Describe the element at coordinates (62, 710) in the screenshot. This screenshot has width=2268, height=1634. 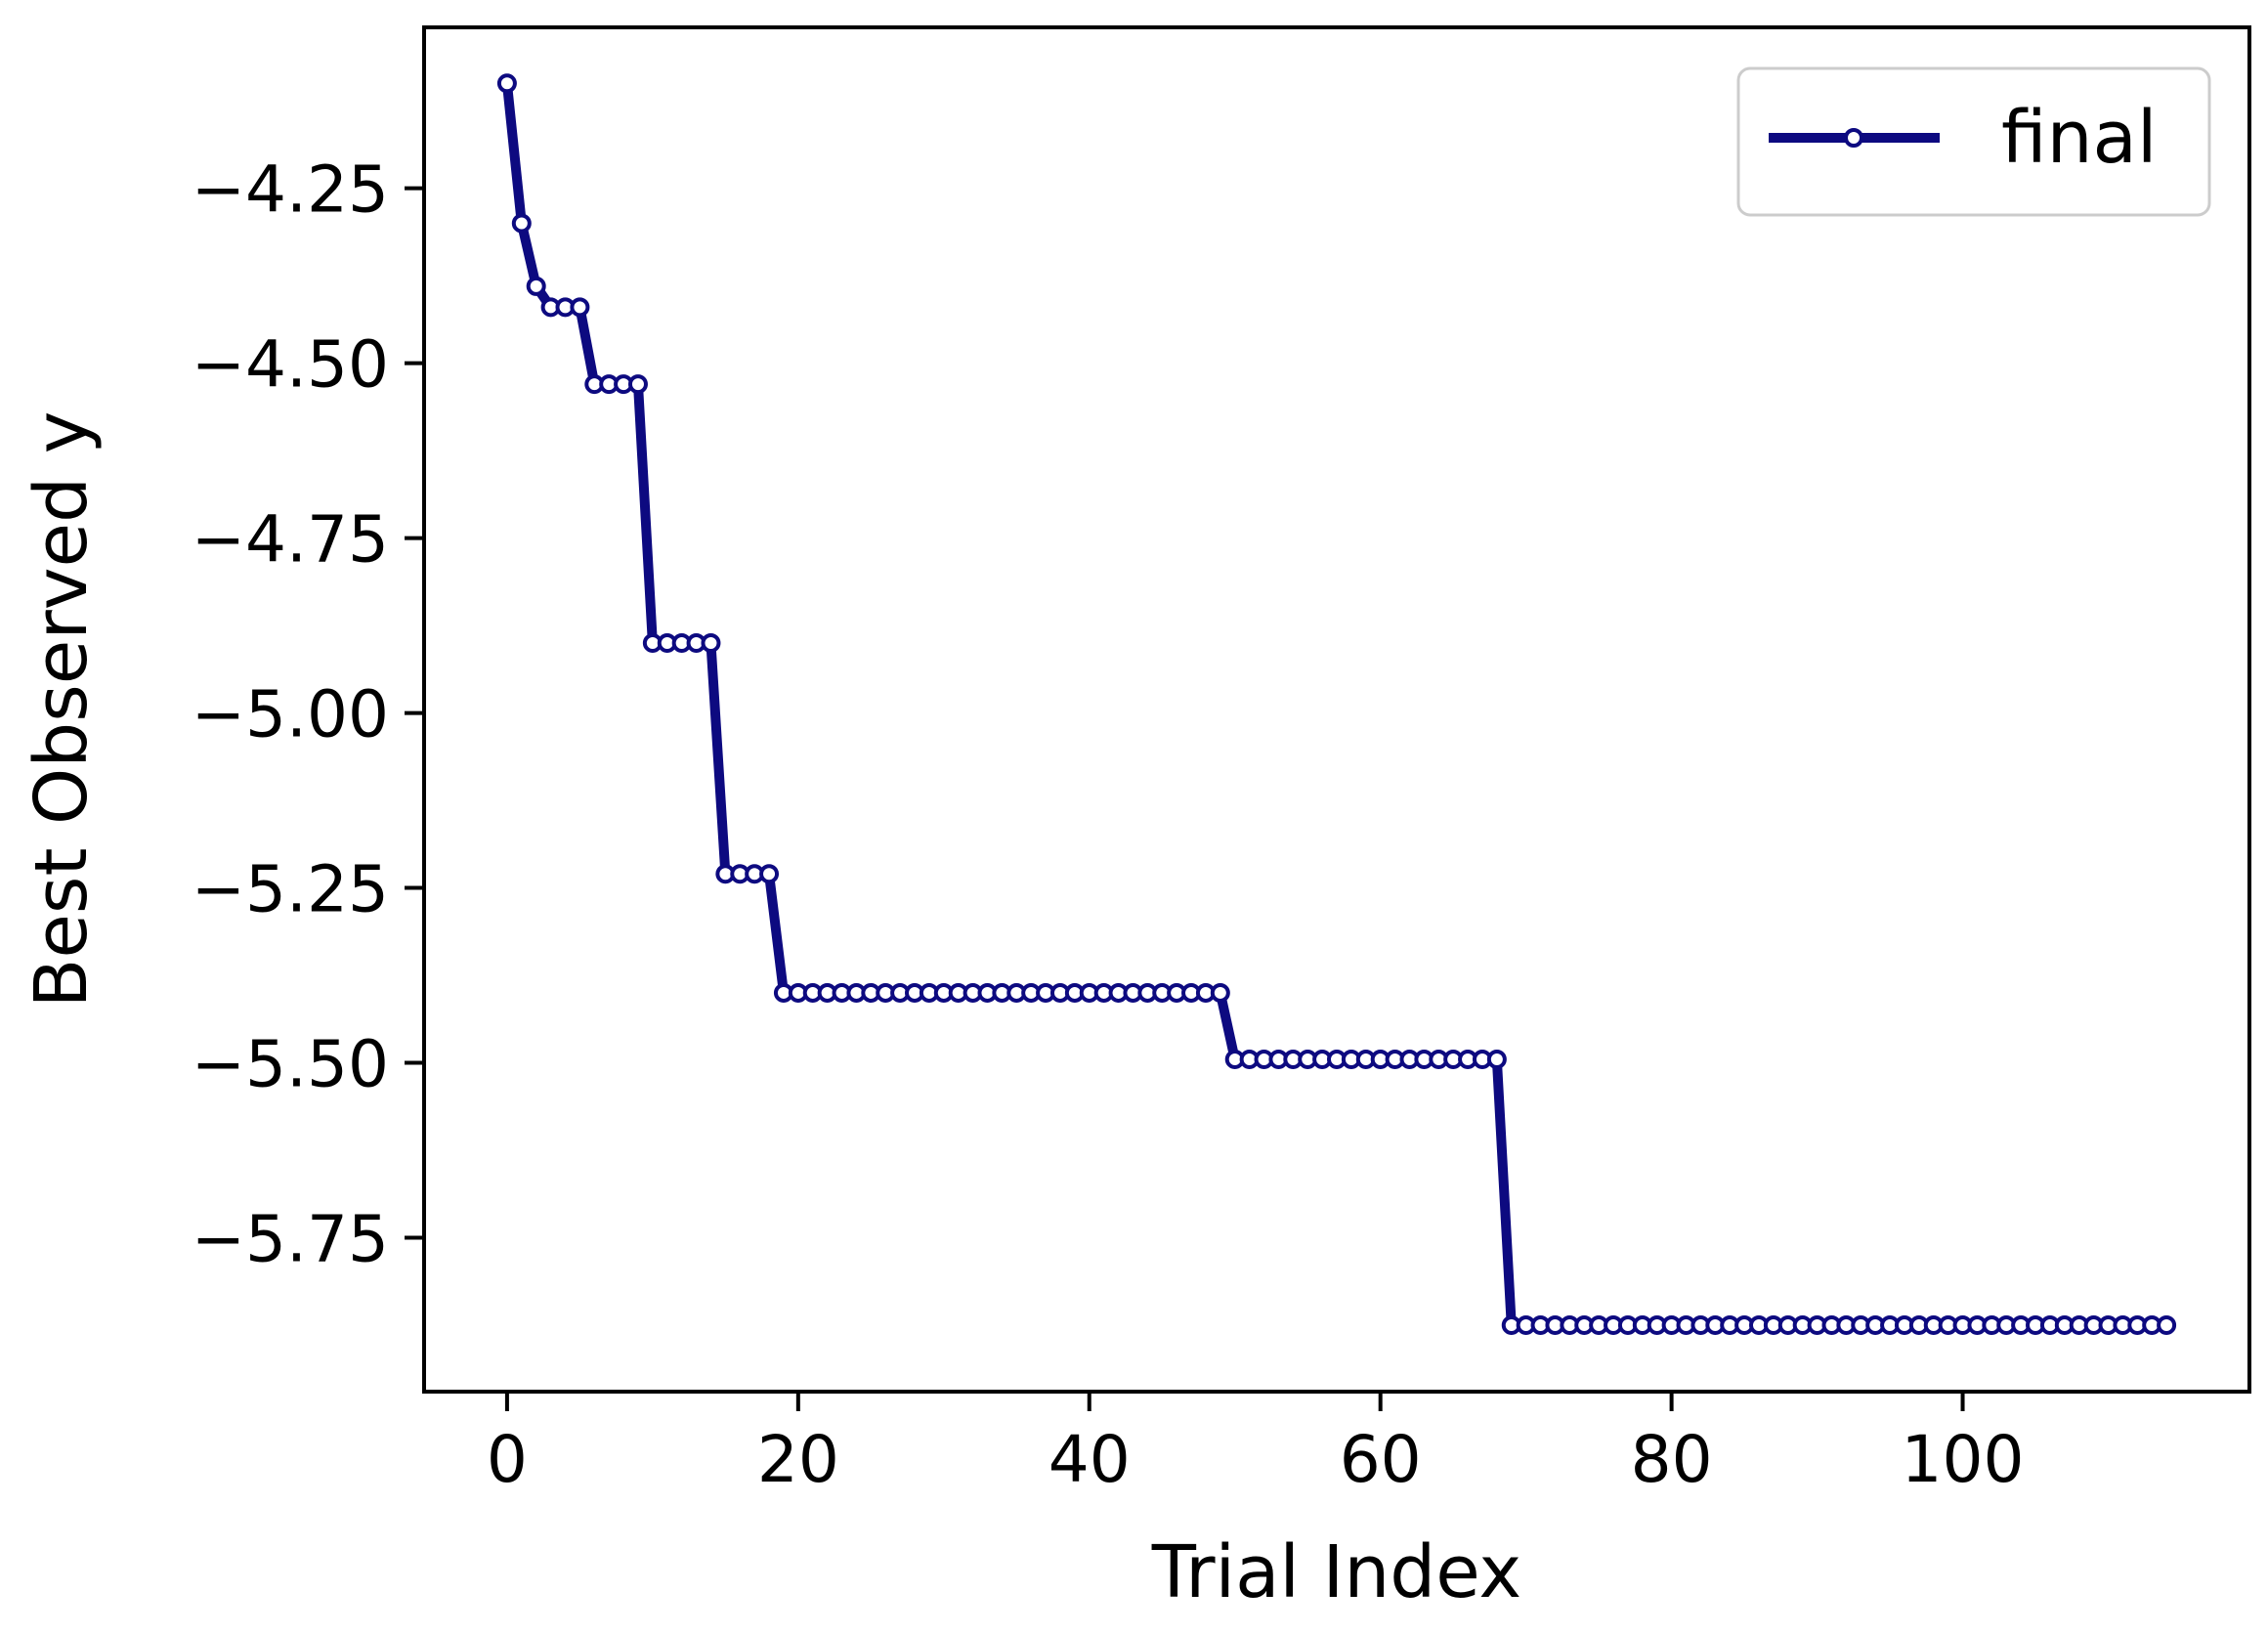
I see `y-axis-label: Best Observed y` at that location.